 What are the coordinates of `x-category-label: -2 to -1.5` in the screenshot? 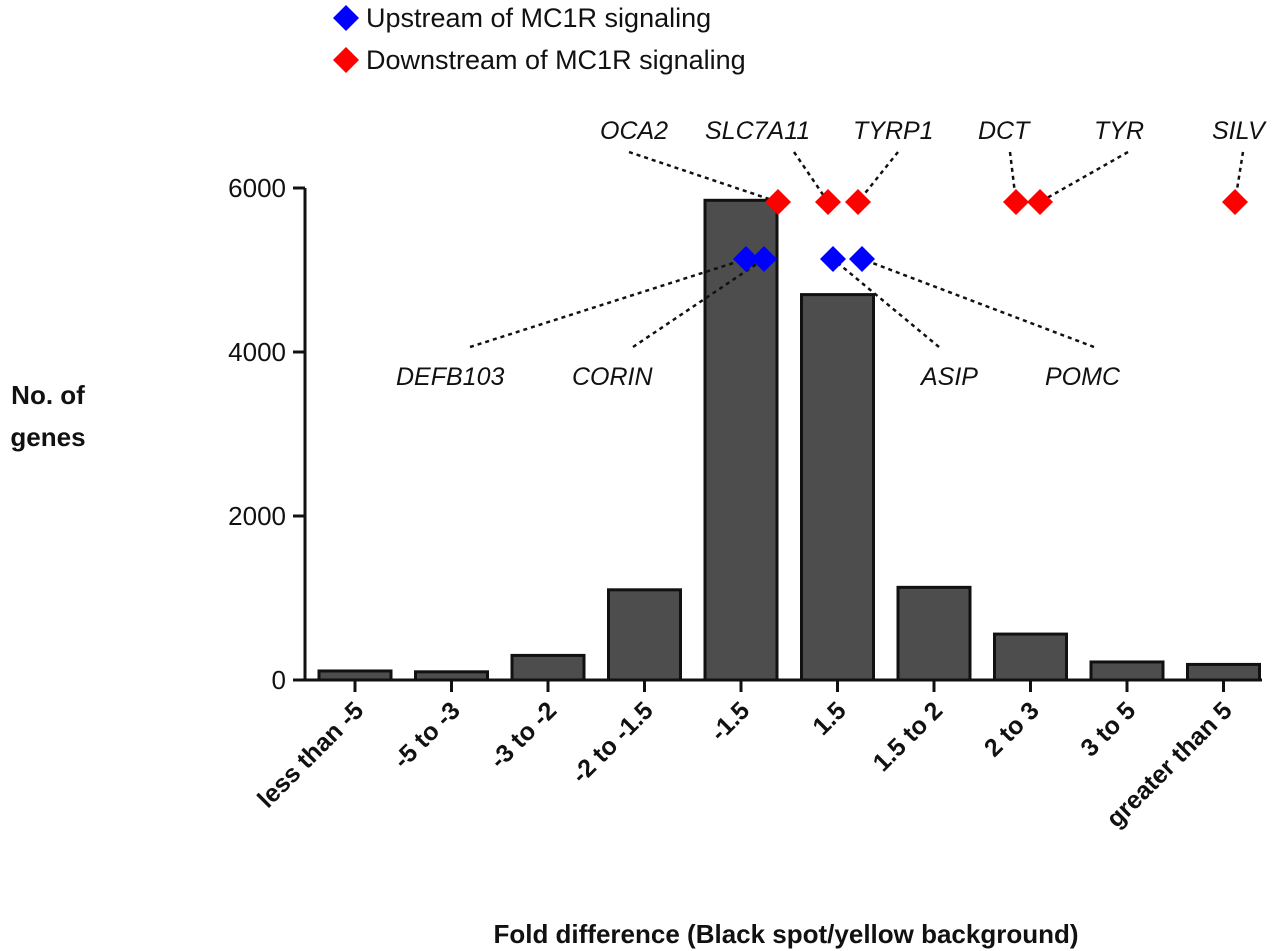 It's located at (612, 742).